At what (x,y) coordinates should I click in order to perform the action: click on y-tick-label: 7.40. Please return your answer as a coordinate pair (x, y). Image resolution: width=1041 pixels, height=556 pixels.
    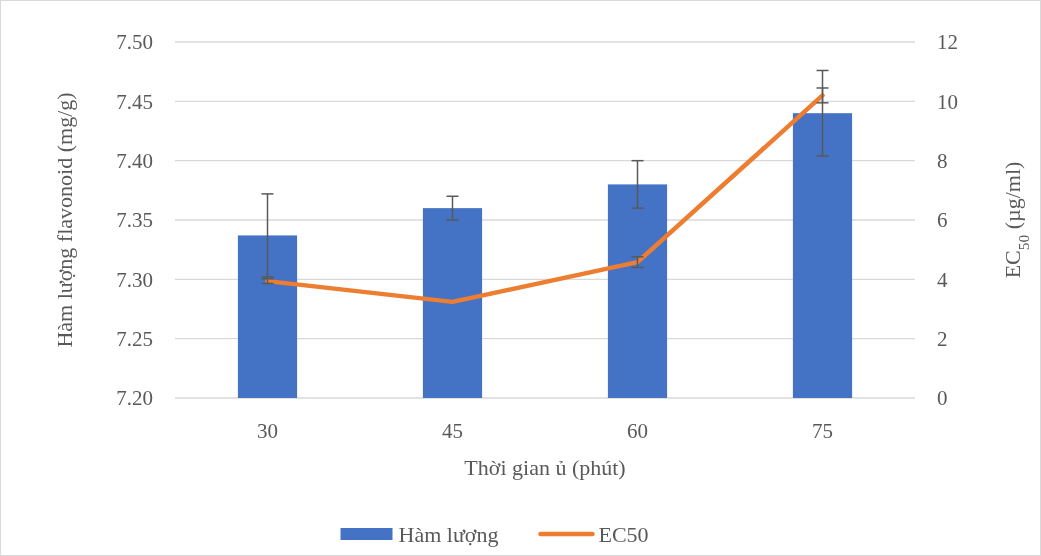
    Looking at the image, I should click on (134, 161).